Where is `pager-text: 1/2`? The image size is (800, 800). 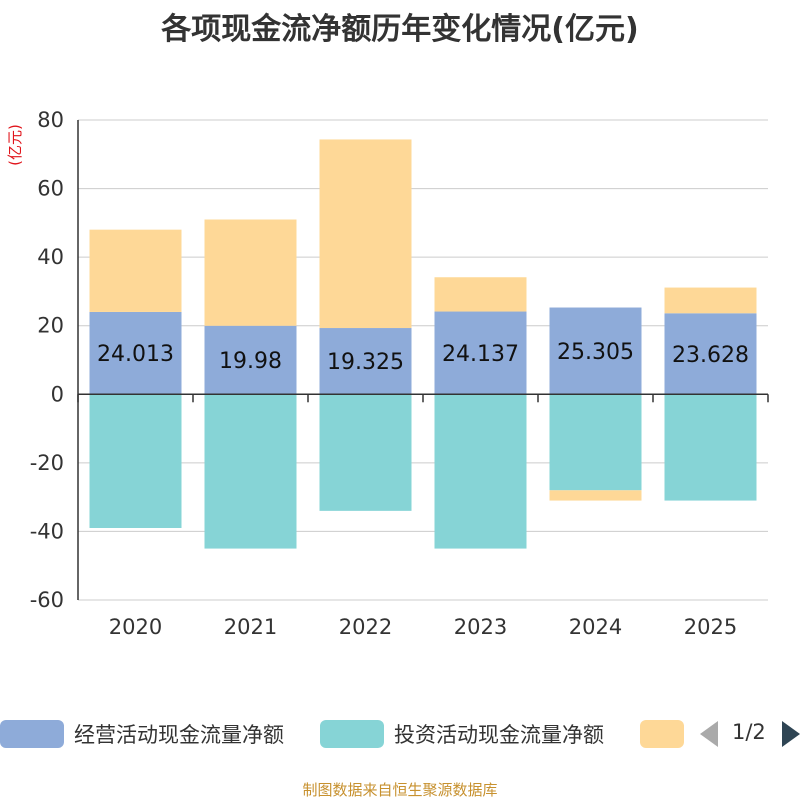 pager-text: 1/2 is located at coordinates (749, 732).